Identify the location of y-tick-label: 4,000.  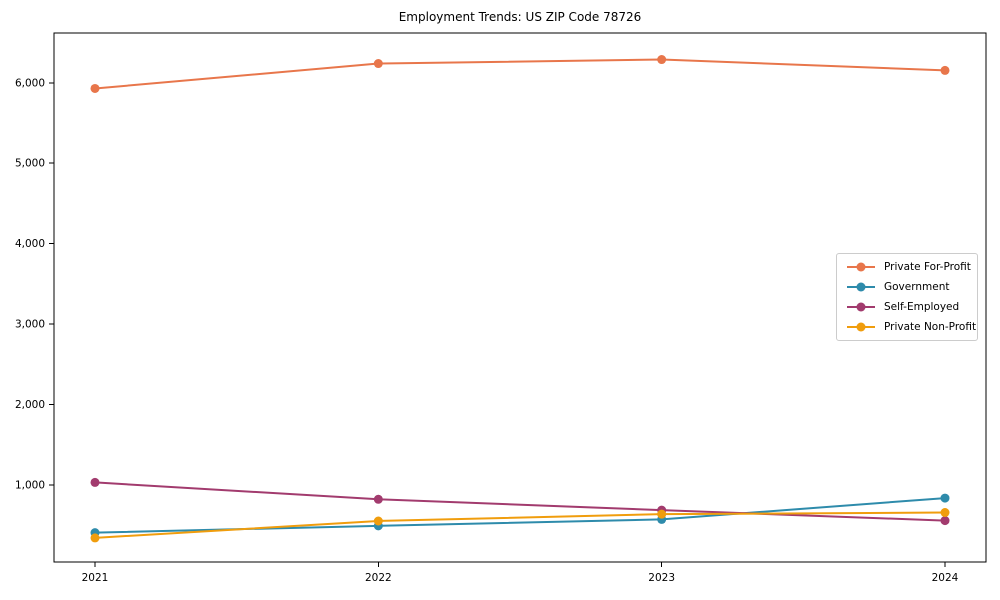
(30, 244).